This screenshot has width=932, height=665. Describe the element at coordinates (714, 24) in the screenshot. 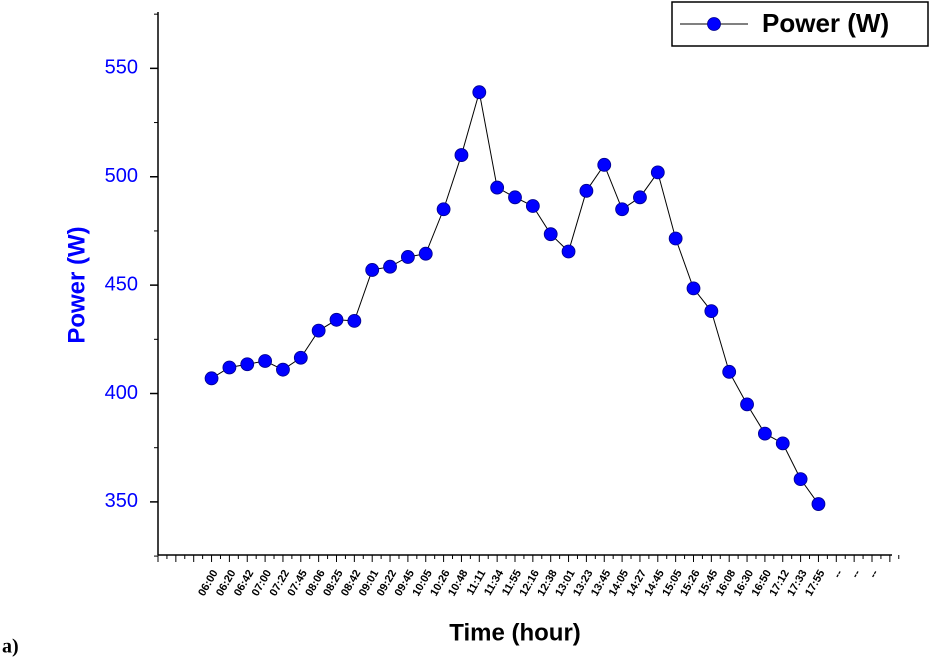

I see `legend-marker` at that location.